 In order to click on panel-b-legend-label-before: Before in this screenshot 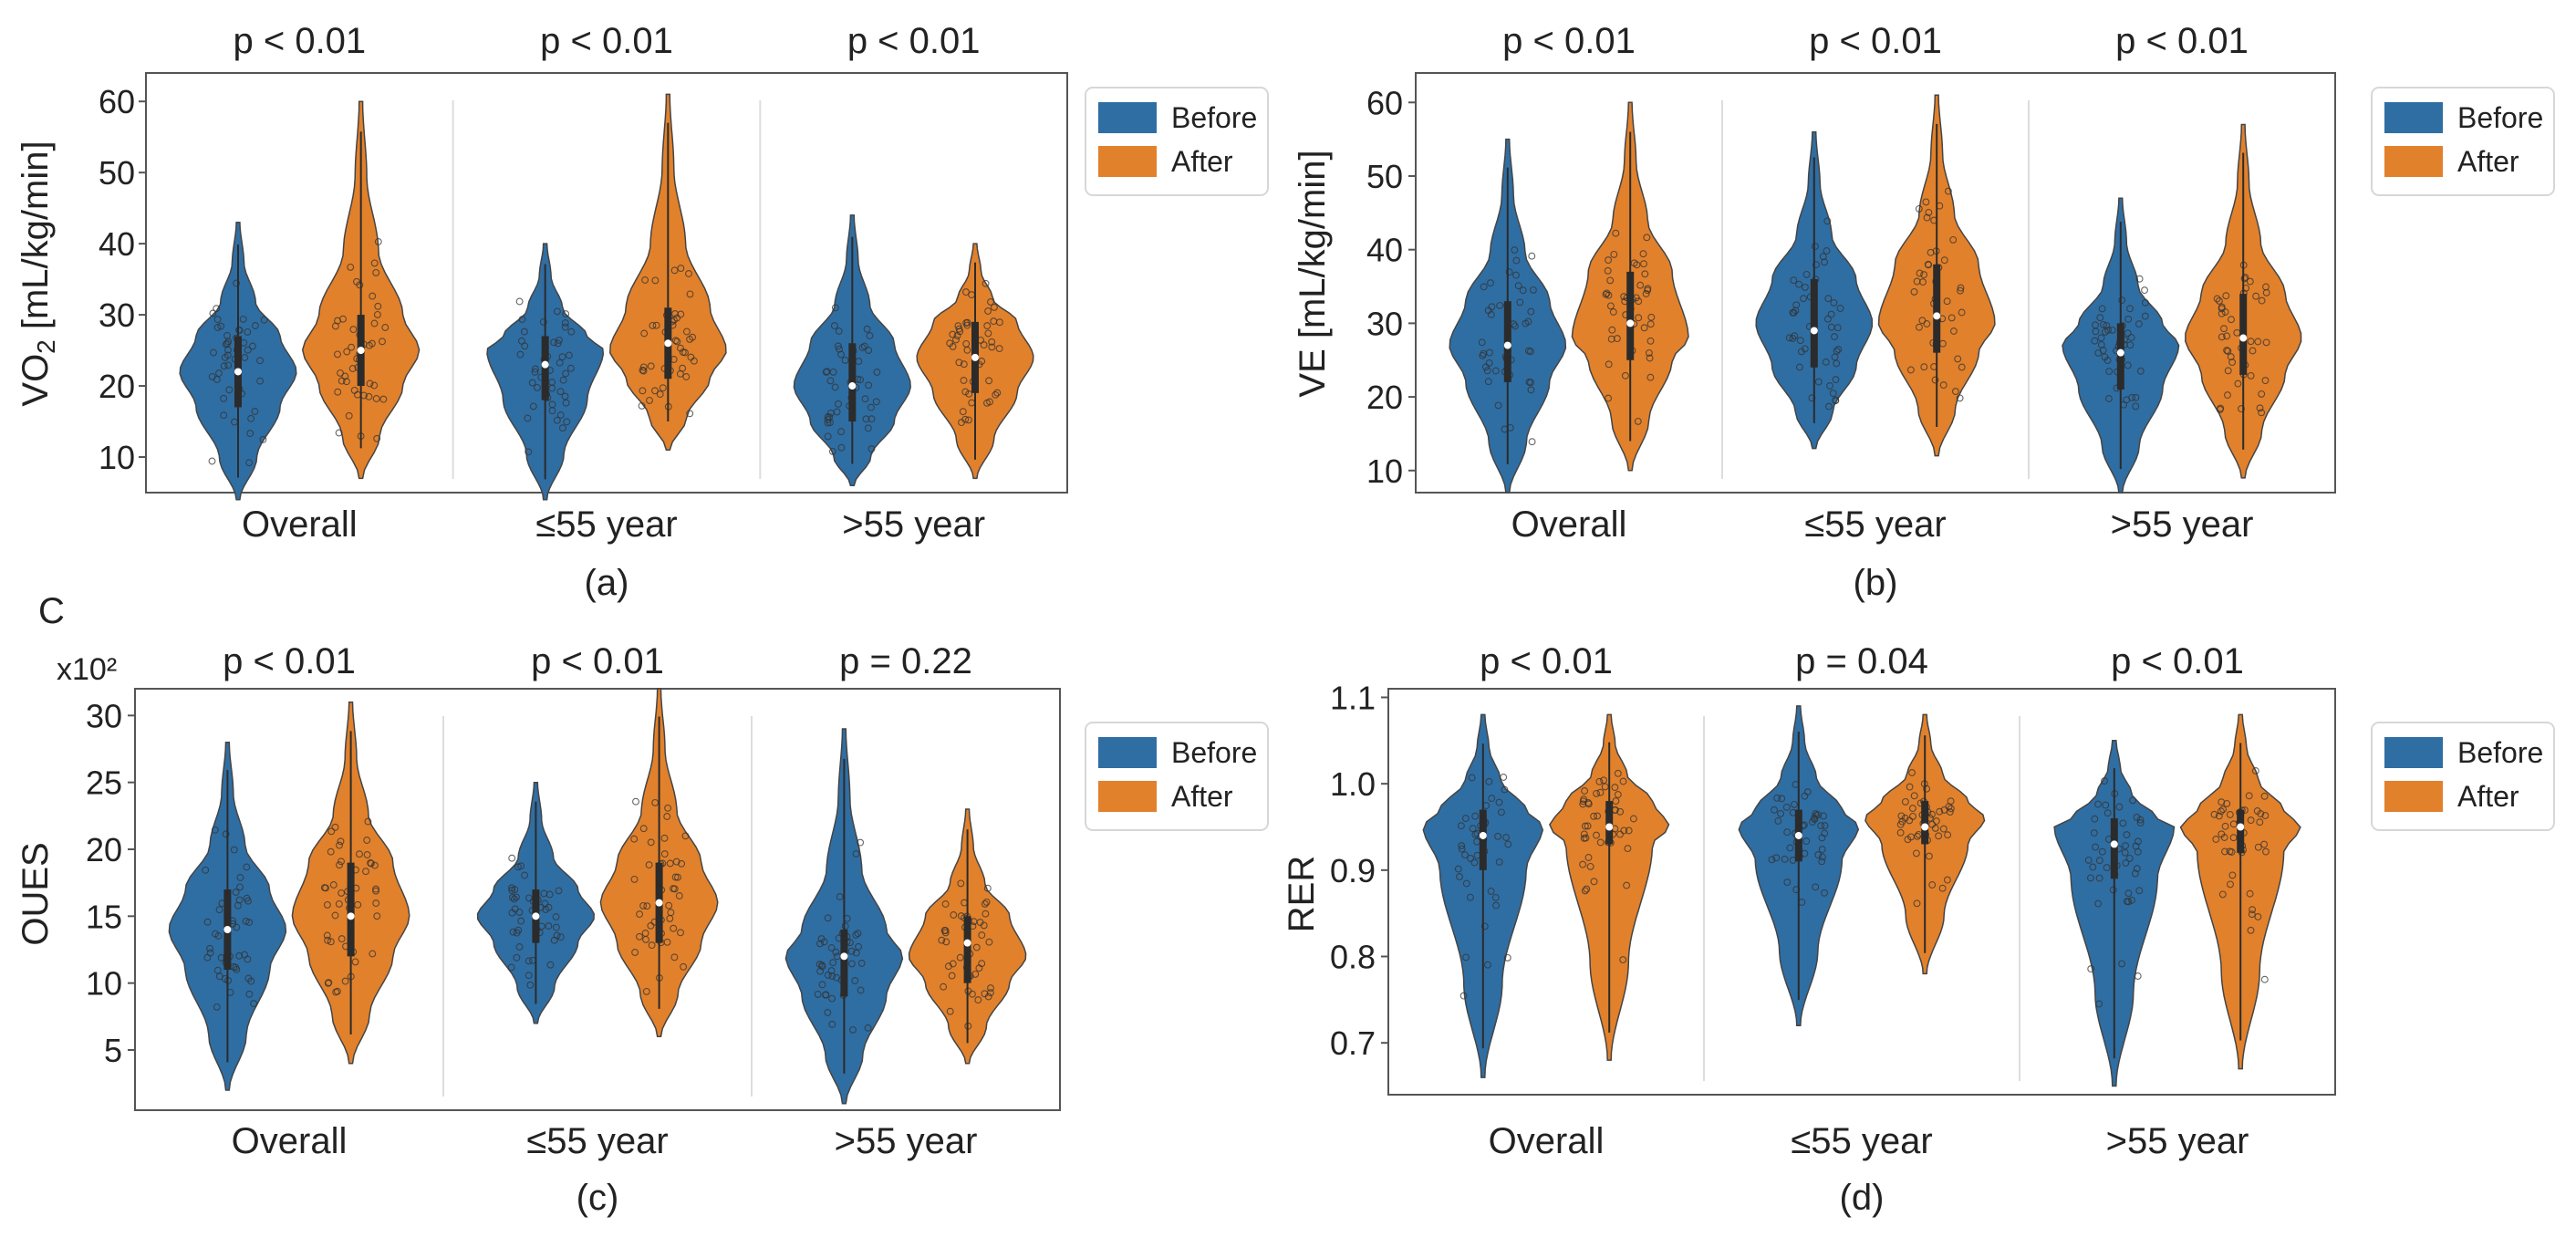, I will do `click(2500, 117)`.